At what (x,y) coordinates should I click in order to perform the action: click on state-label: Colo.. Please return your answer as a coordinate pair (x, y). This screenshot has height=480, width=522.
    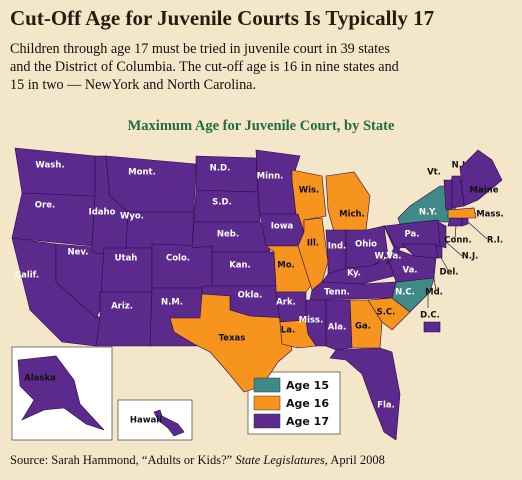
    Looking at the image, I should click on (178, 259).